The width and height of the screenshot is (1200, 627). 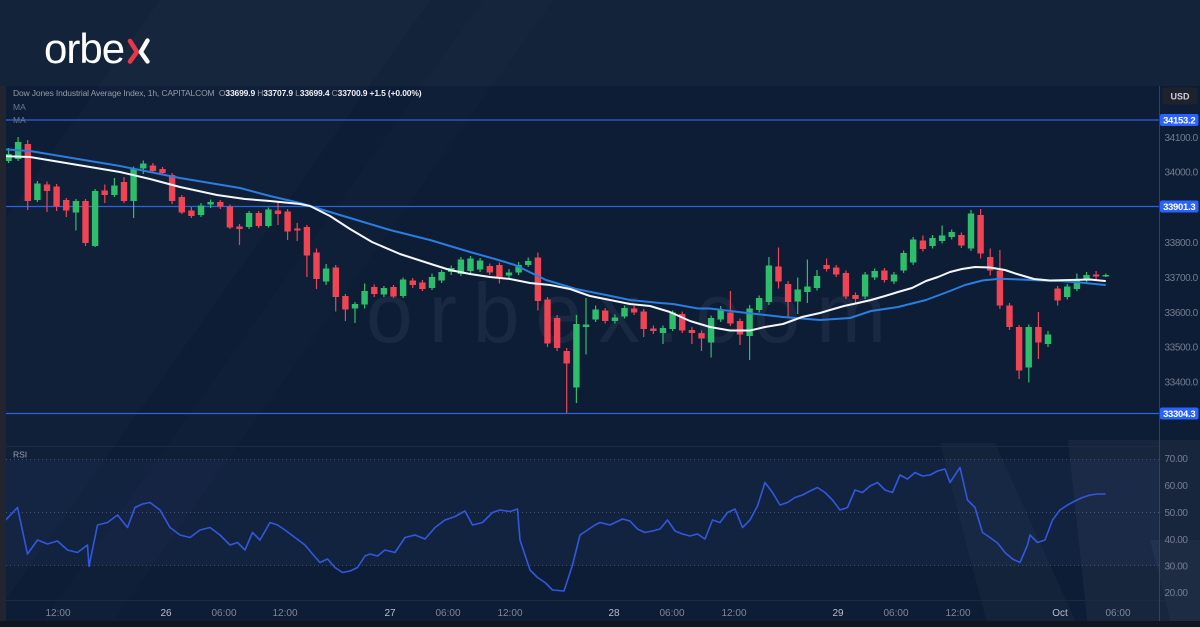 What do you see at coordinates (1182, 348) in the screenshot?
I see `svg-text: 33500.0` at bounding box center [1182, 348].